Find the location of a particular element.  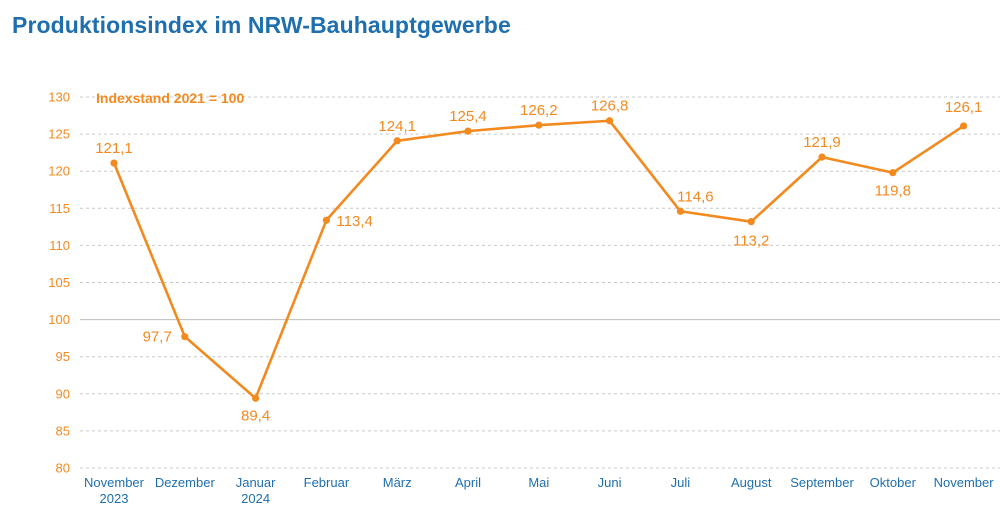

y-tick-label: 90 is located at coordinates (63, 393).